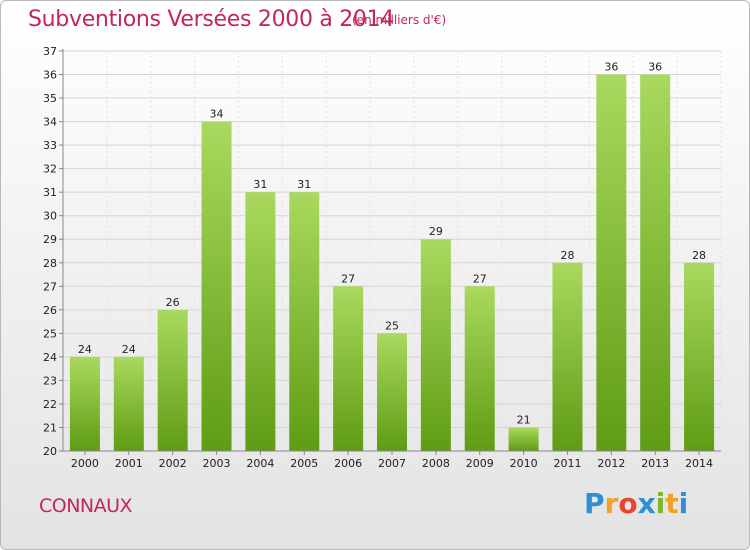 The height and width of the screenshot is (550, 750). What do you see at coordinates (699, 463) in the screenshot?
I see `x-tick-label: 2014` at bounding box center [699, 463].